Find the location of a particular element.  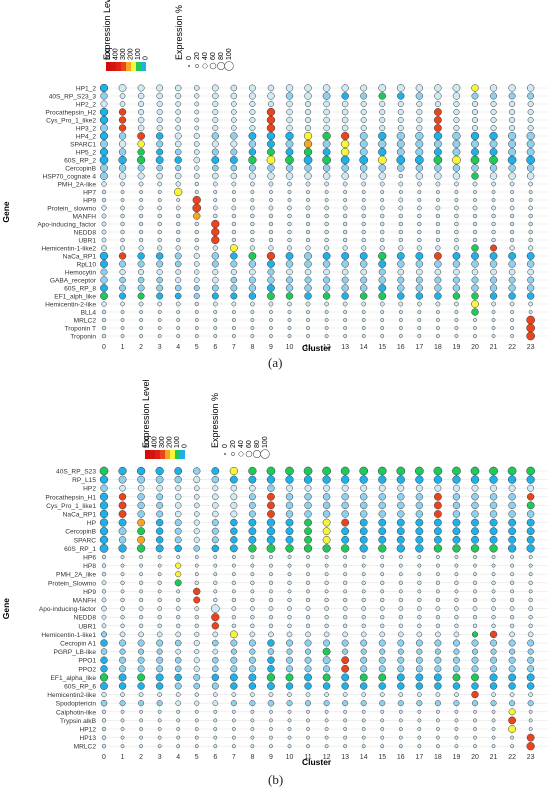

y-tick-label: UBR1 is located at coordinates (87, 241).